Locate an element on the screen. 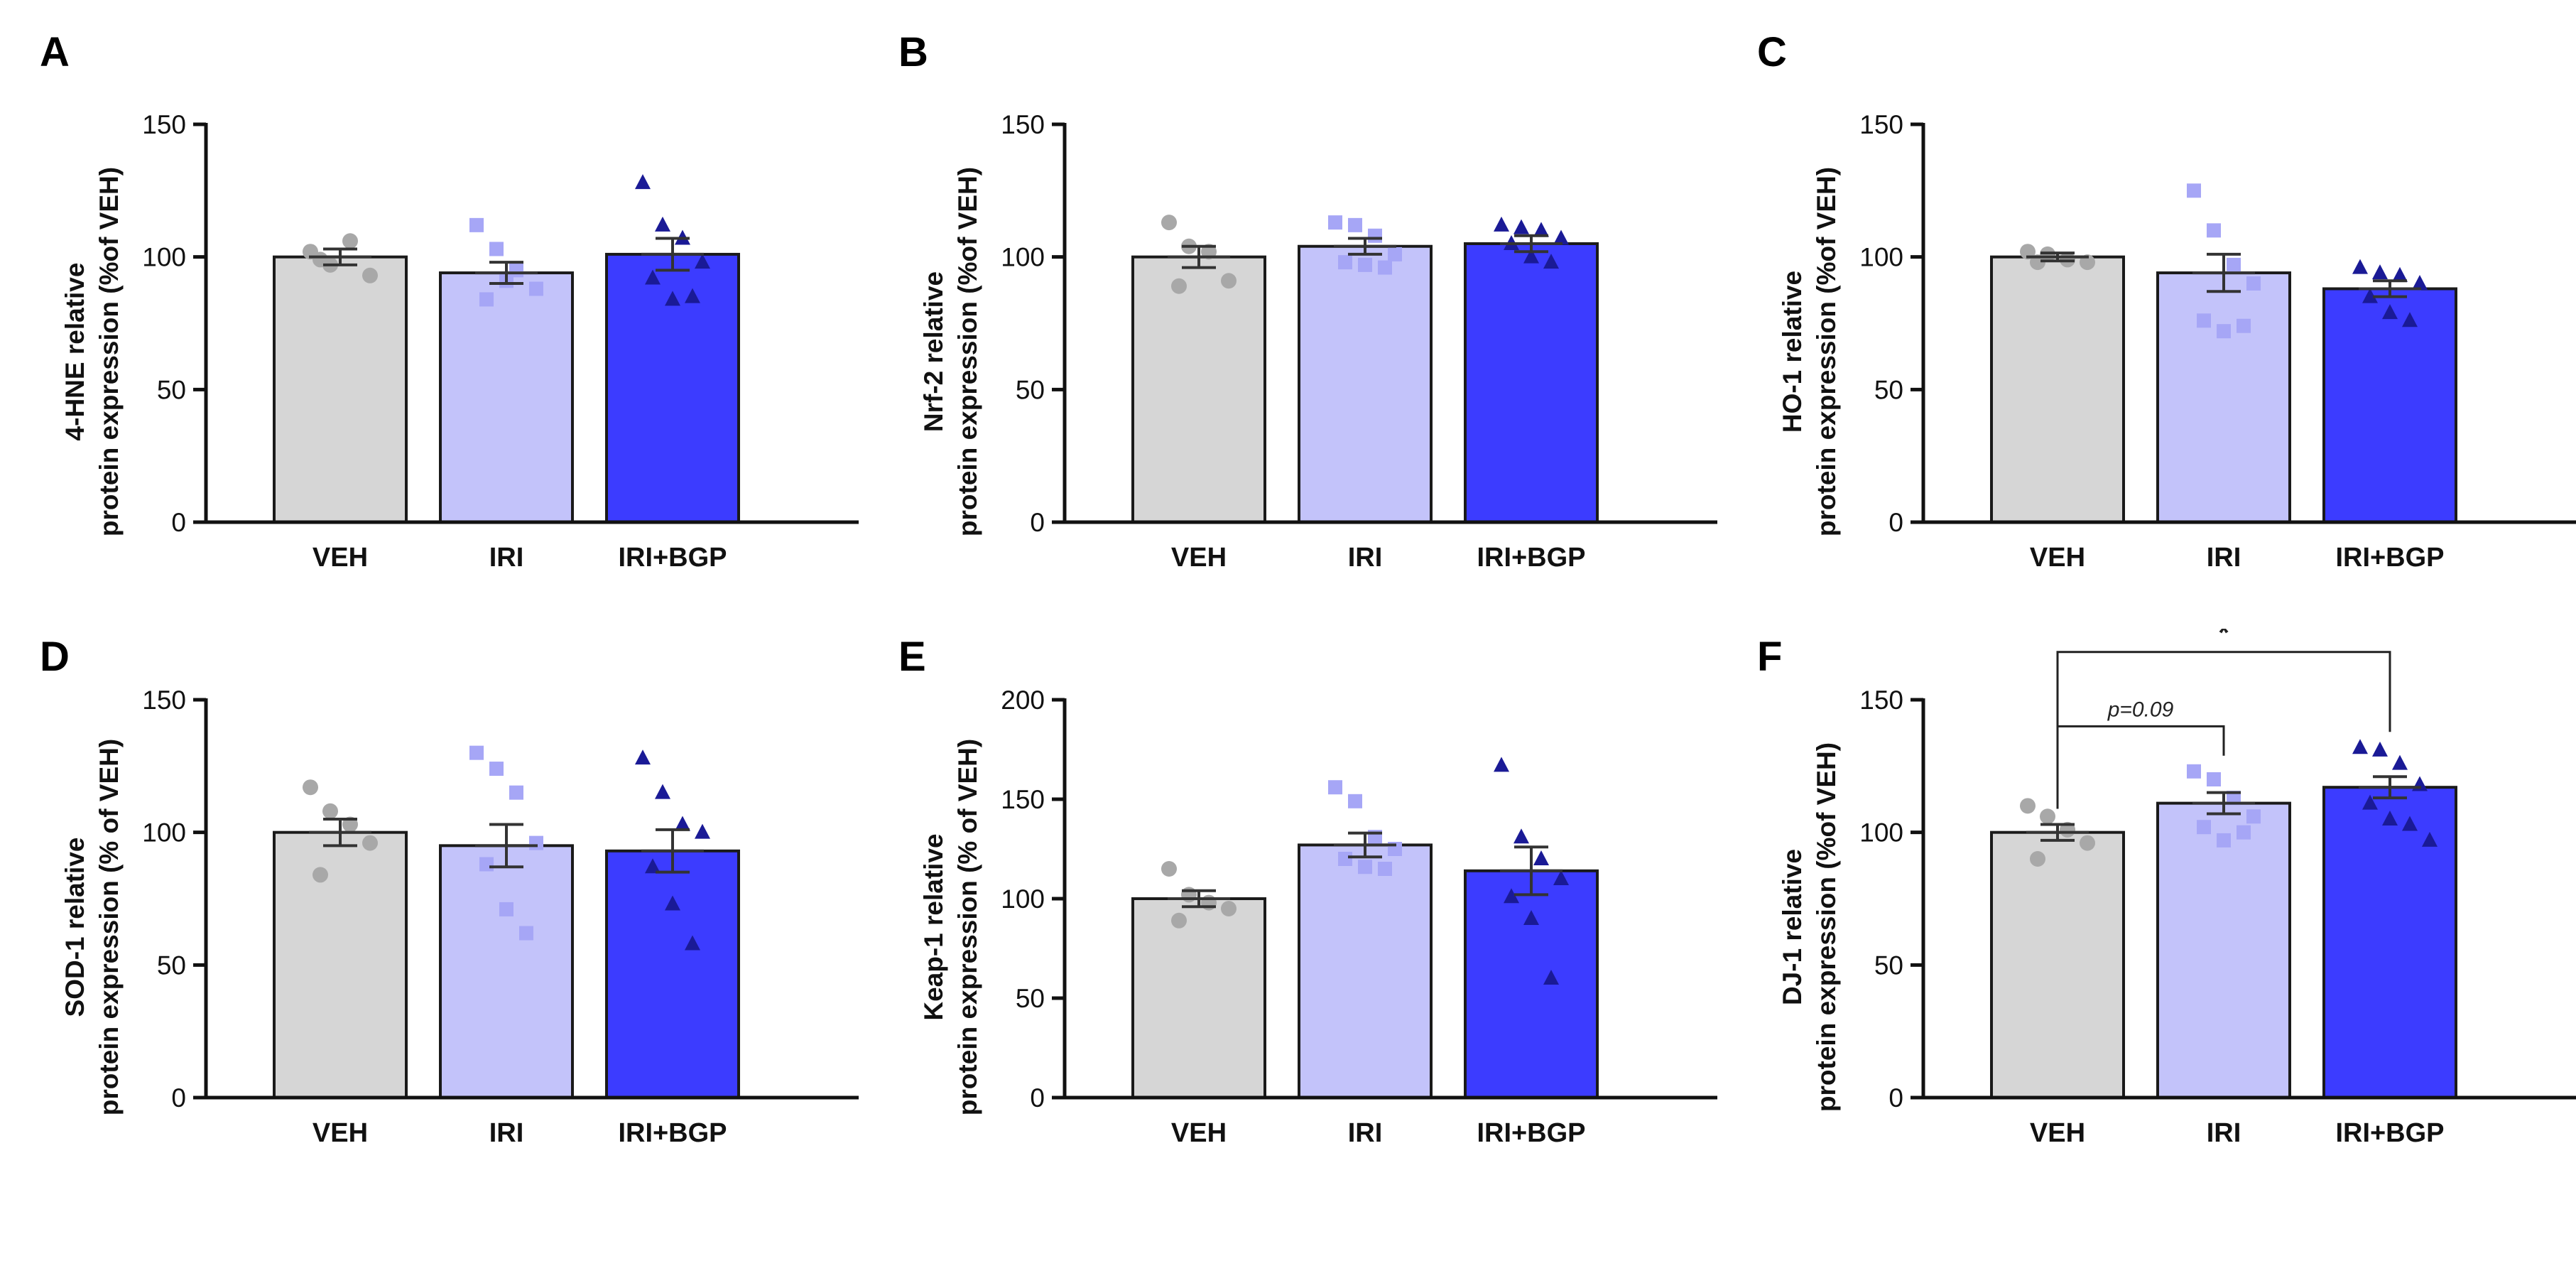 This screenshot has width=2576, height=1261. bracket-line is located at coordinates (2223, 730).